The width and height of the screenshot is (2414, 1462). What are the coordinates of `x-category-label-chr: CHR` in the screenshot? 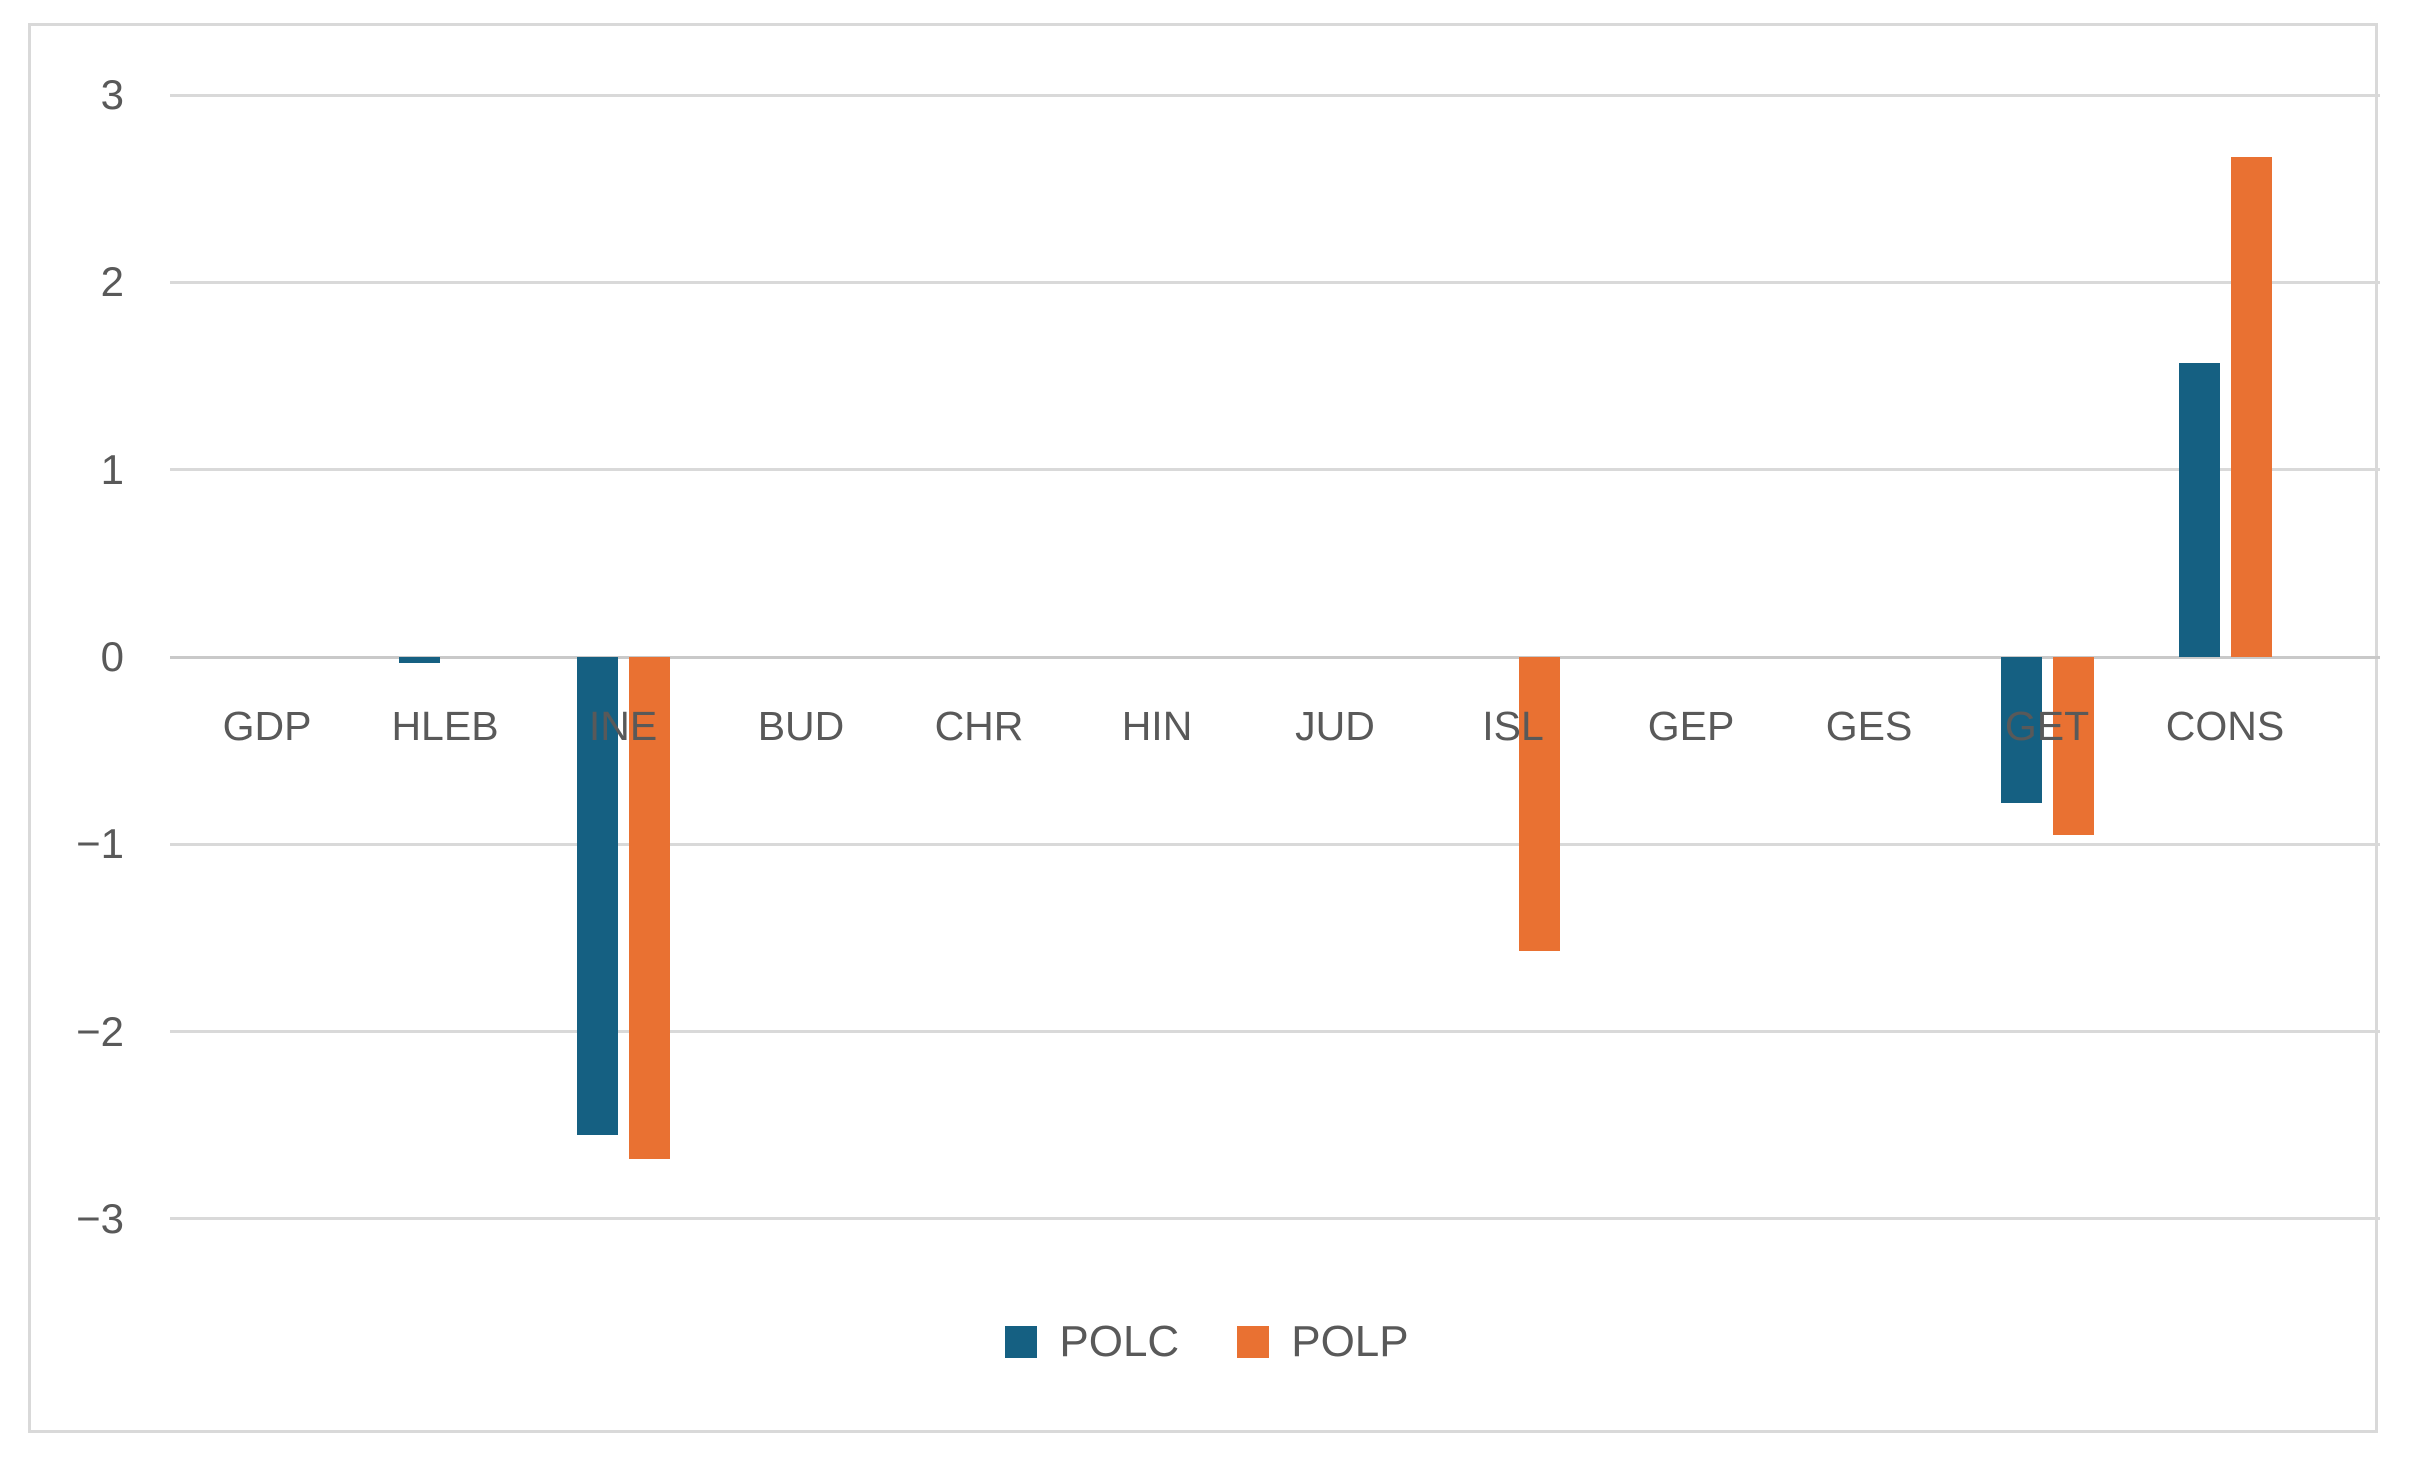 It's located at (979, 726).